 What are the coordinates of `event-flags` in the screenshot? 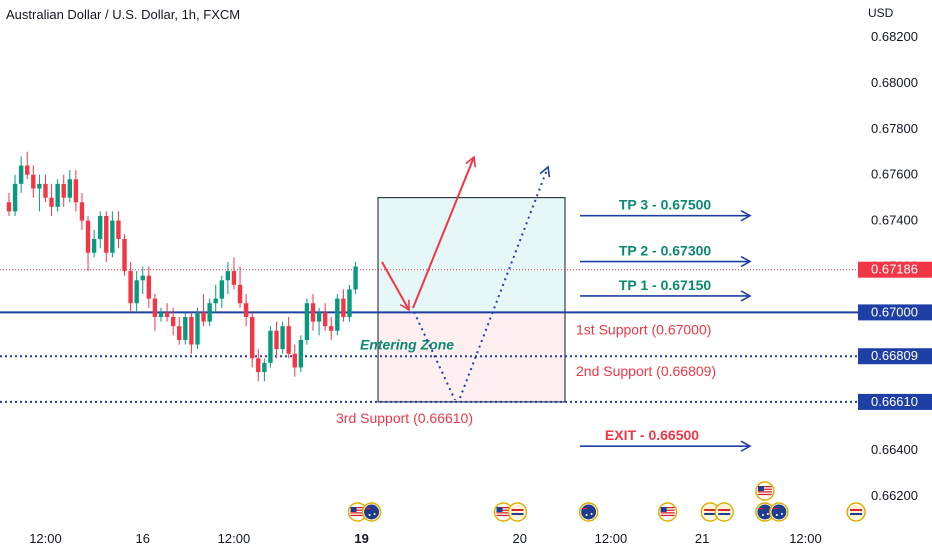 It's located at (606, 501).